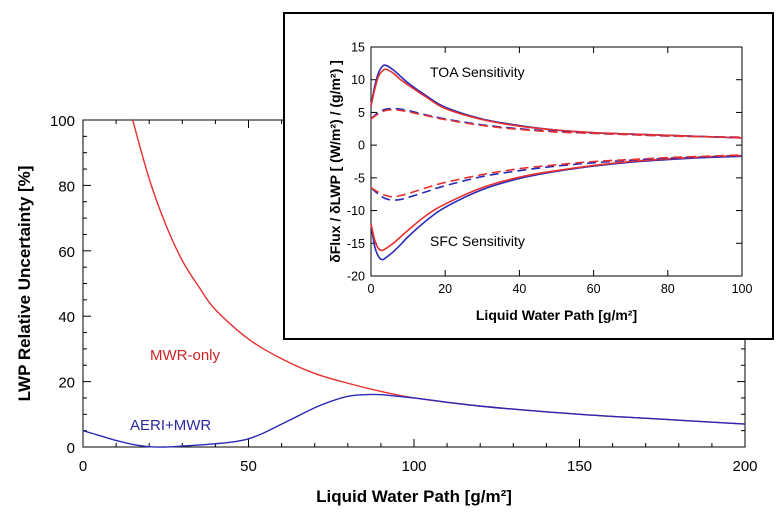 This screenshot has height=514, width=781. I want to click on annotation-sfc-sensitivity: SFC Sensitivity, so click(477, 241).